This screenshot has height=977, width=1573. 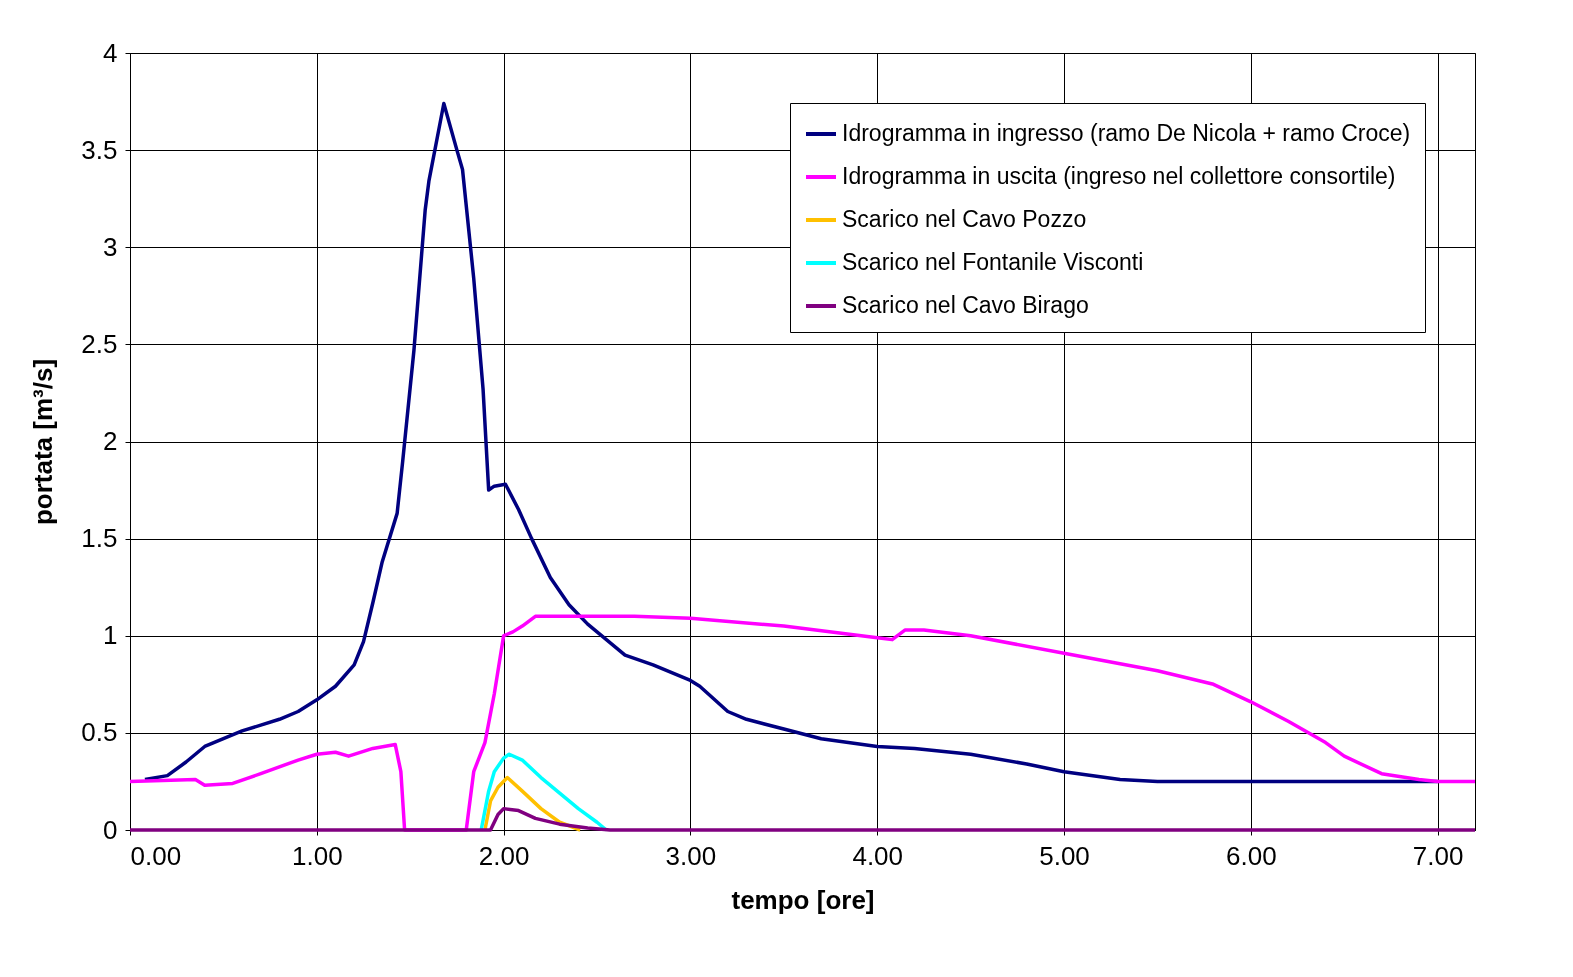 I want to click on legend-label: Scarico nel Fontanile Visconti, so click(x=993, y=262).